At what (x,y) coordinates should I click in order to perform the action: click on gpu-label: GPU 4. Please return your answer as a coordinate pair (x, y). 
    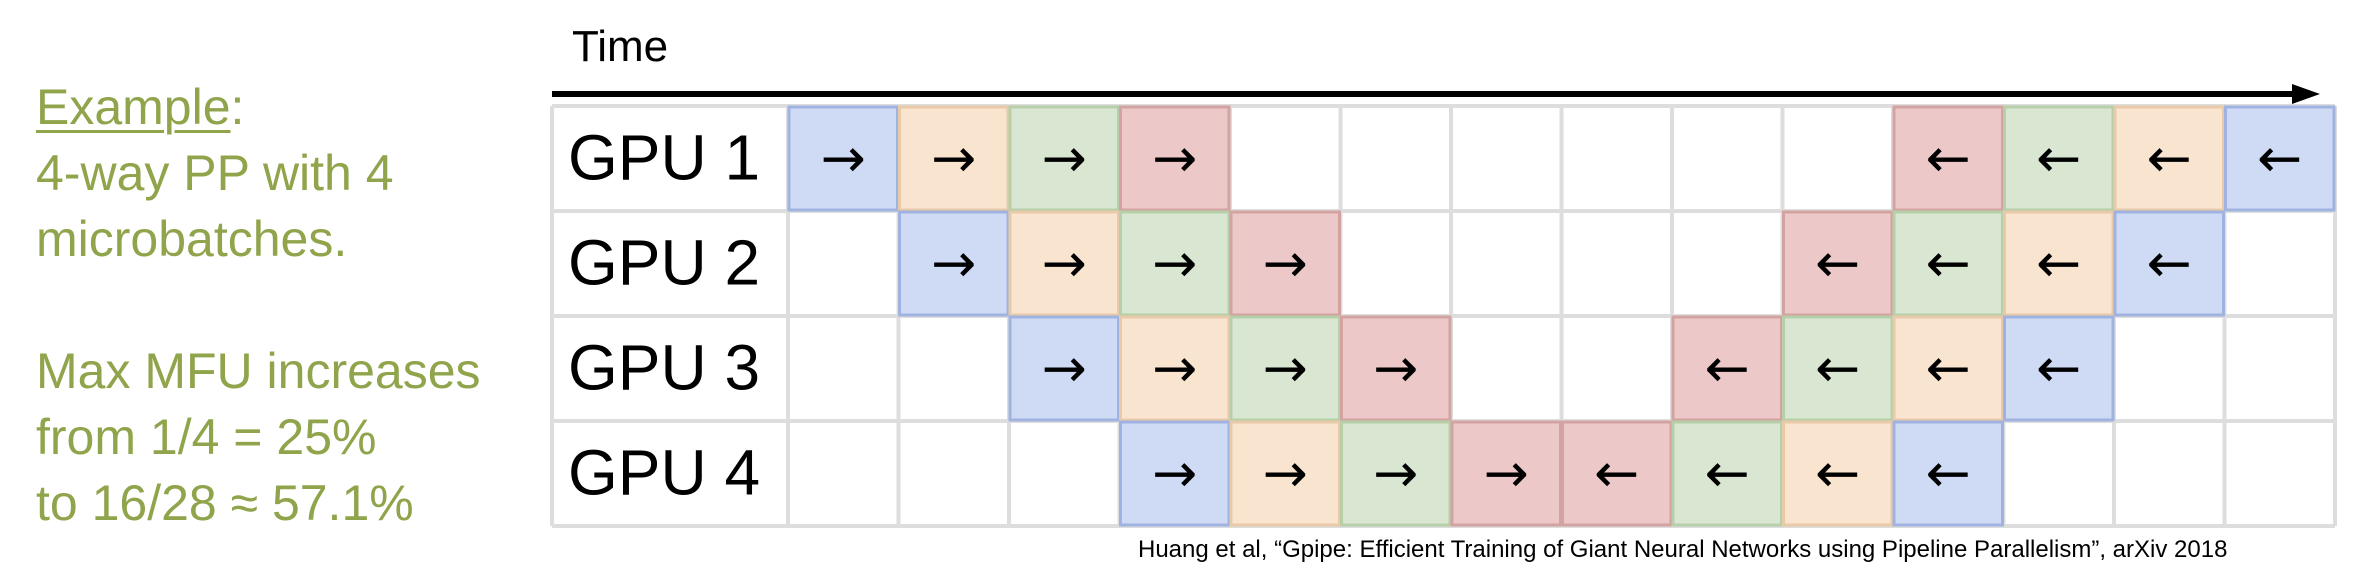
    Looking at the image, I should click on (664, 473).